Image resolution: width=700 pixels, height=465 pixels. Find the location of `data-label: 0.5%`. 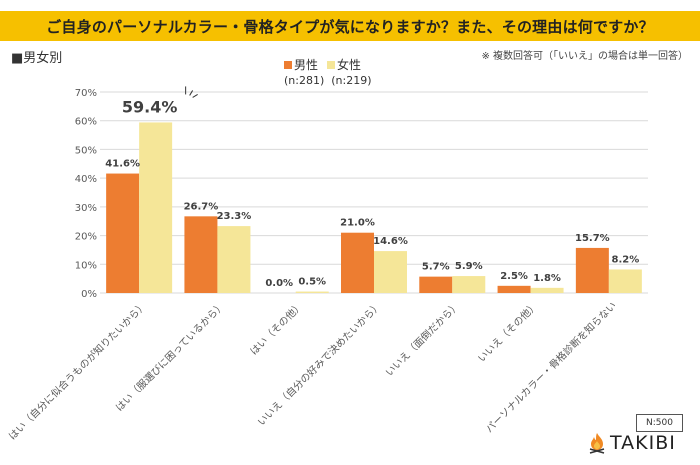

data-label: 0.5% is located at coordinates (312, 282).